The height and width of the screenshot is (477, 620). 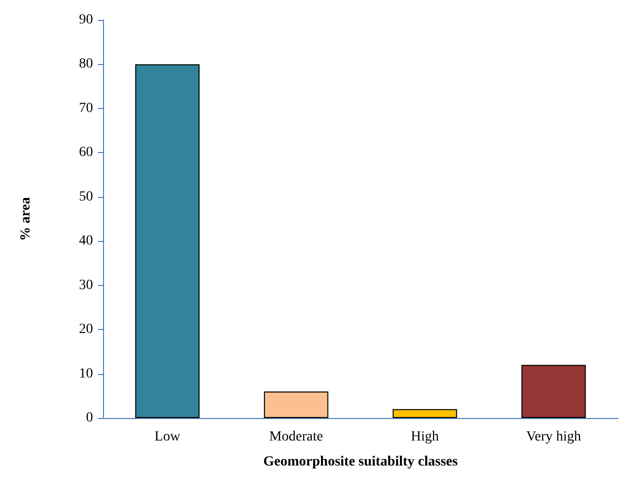 What do you see at coordinates (86, 108) in the screenshot?
I see `y-tick-label: 70` at bounding box center [86, 108].